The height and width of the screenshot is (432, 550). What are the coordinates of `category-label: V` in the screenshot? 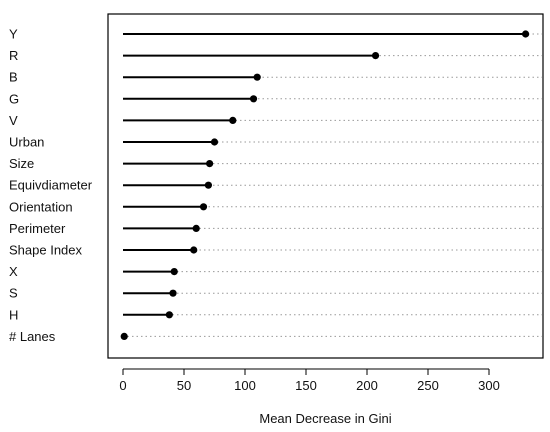 It's located at (13, 120).